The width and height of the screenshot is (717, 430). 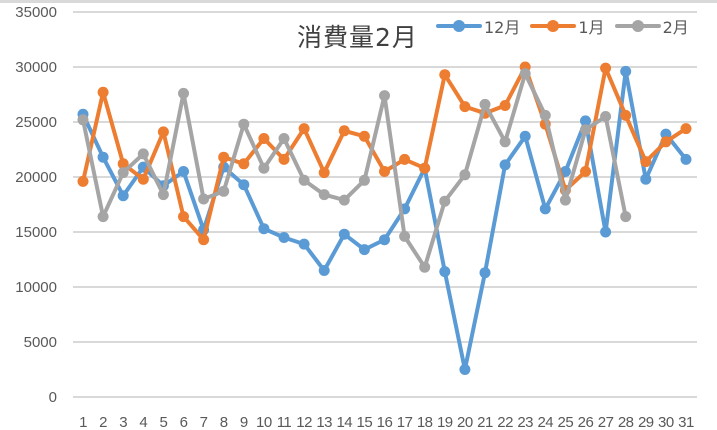 What do you see at coordinates (36, 122) in the screenshot?
I see `y-tick-label: 25000` at bounding box center [36, 122].